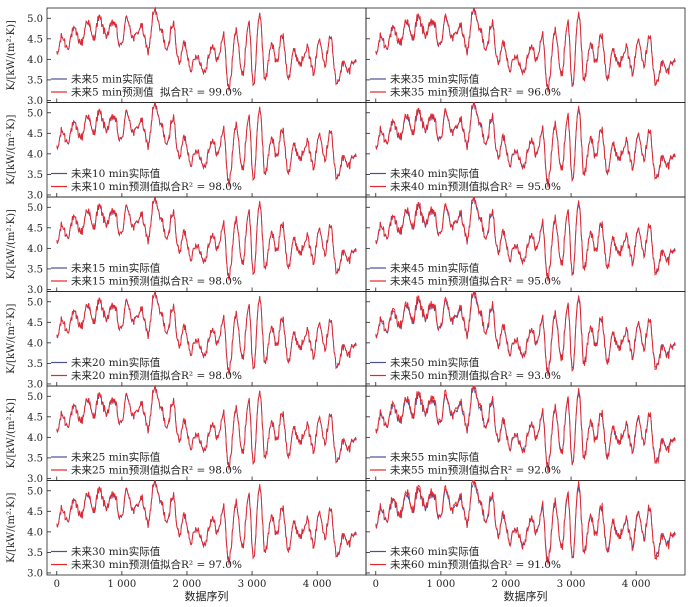 The width and height of the screenshot is (700, 607). Describe the element at coordinates (435, 79) in the screenshot. I see `legend-label-actual: 未来35 min实际值` at that location.